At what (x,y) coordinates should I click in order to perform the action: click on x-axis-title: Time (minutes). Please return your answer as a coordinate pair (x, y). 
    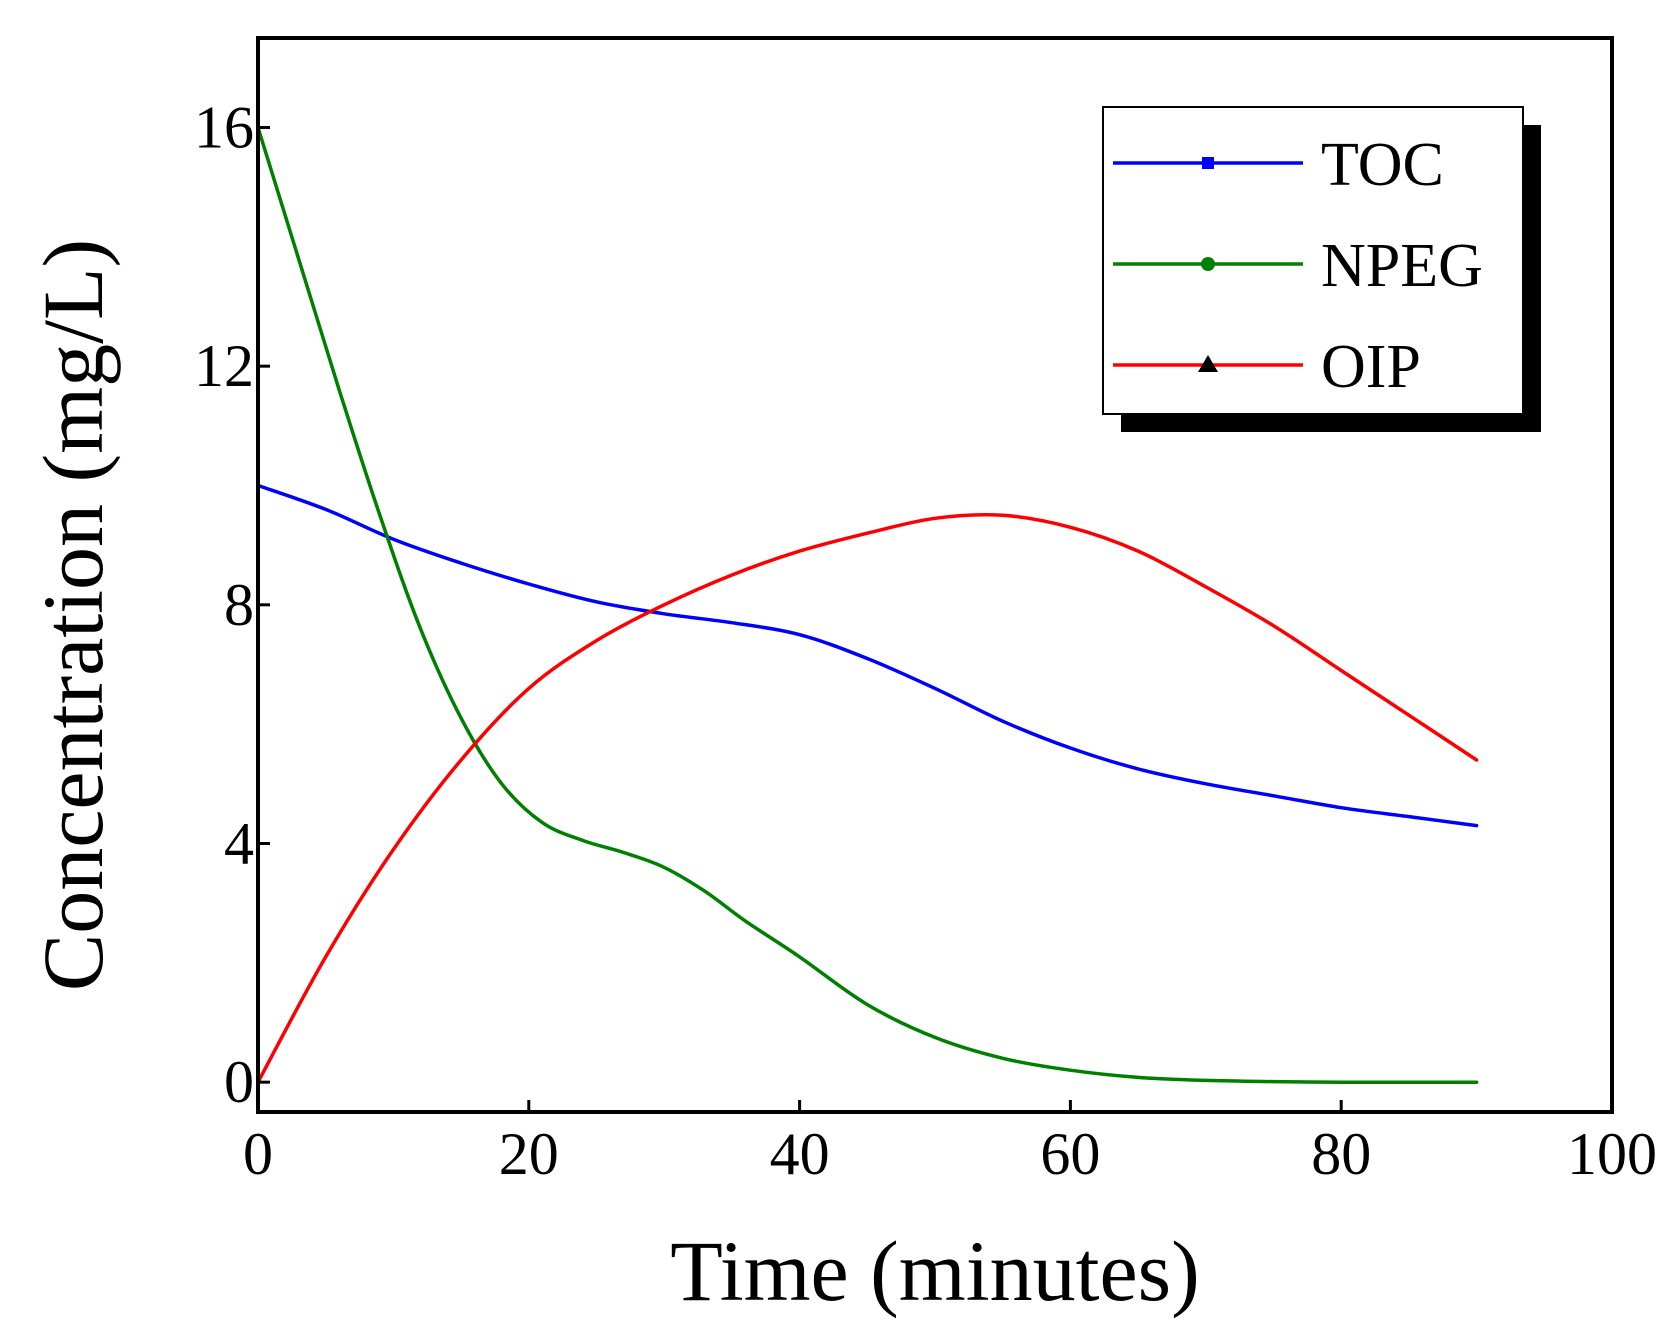
    Looking at the image, I should click on (935, 1271).